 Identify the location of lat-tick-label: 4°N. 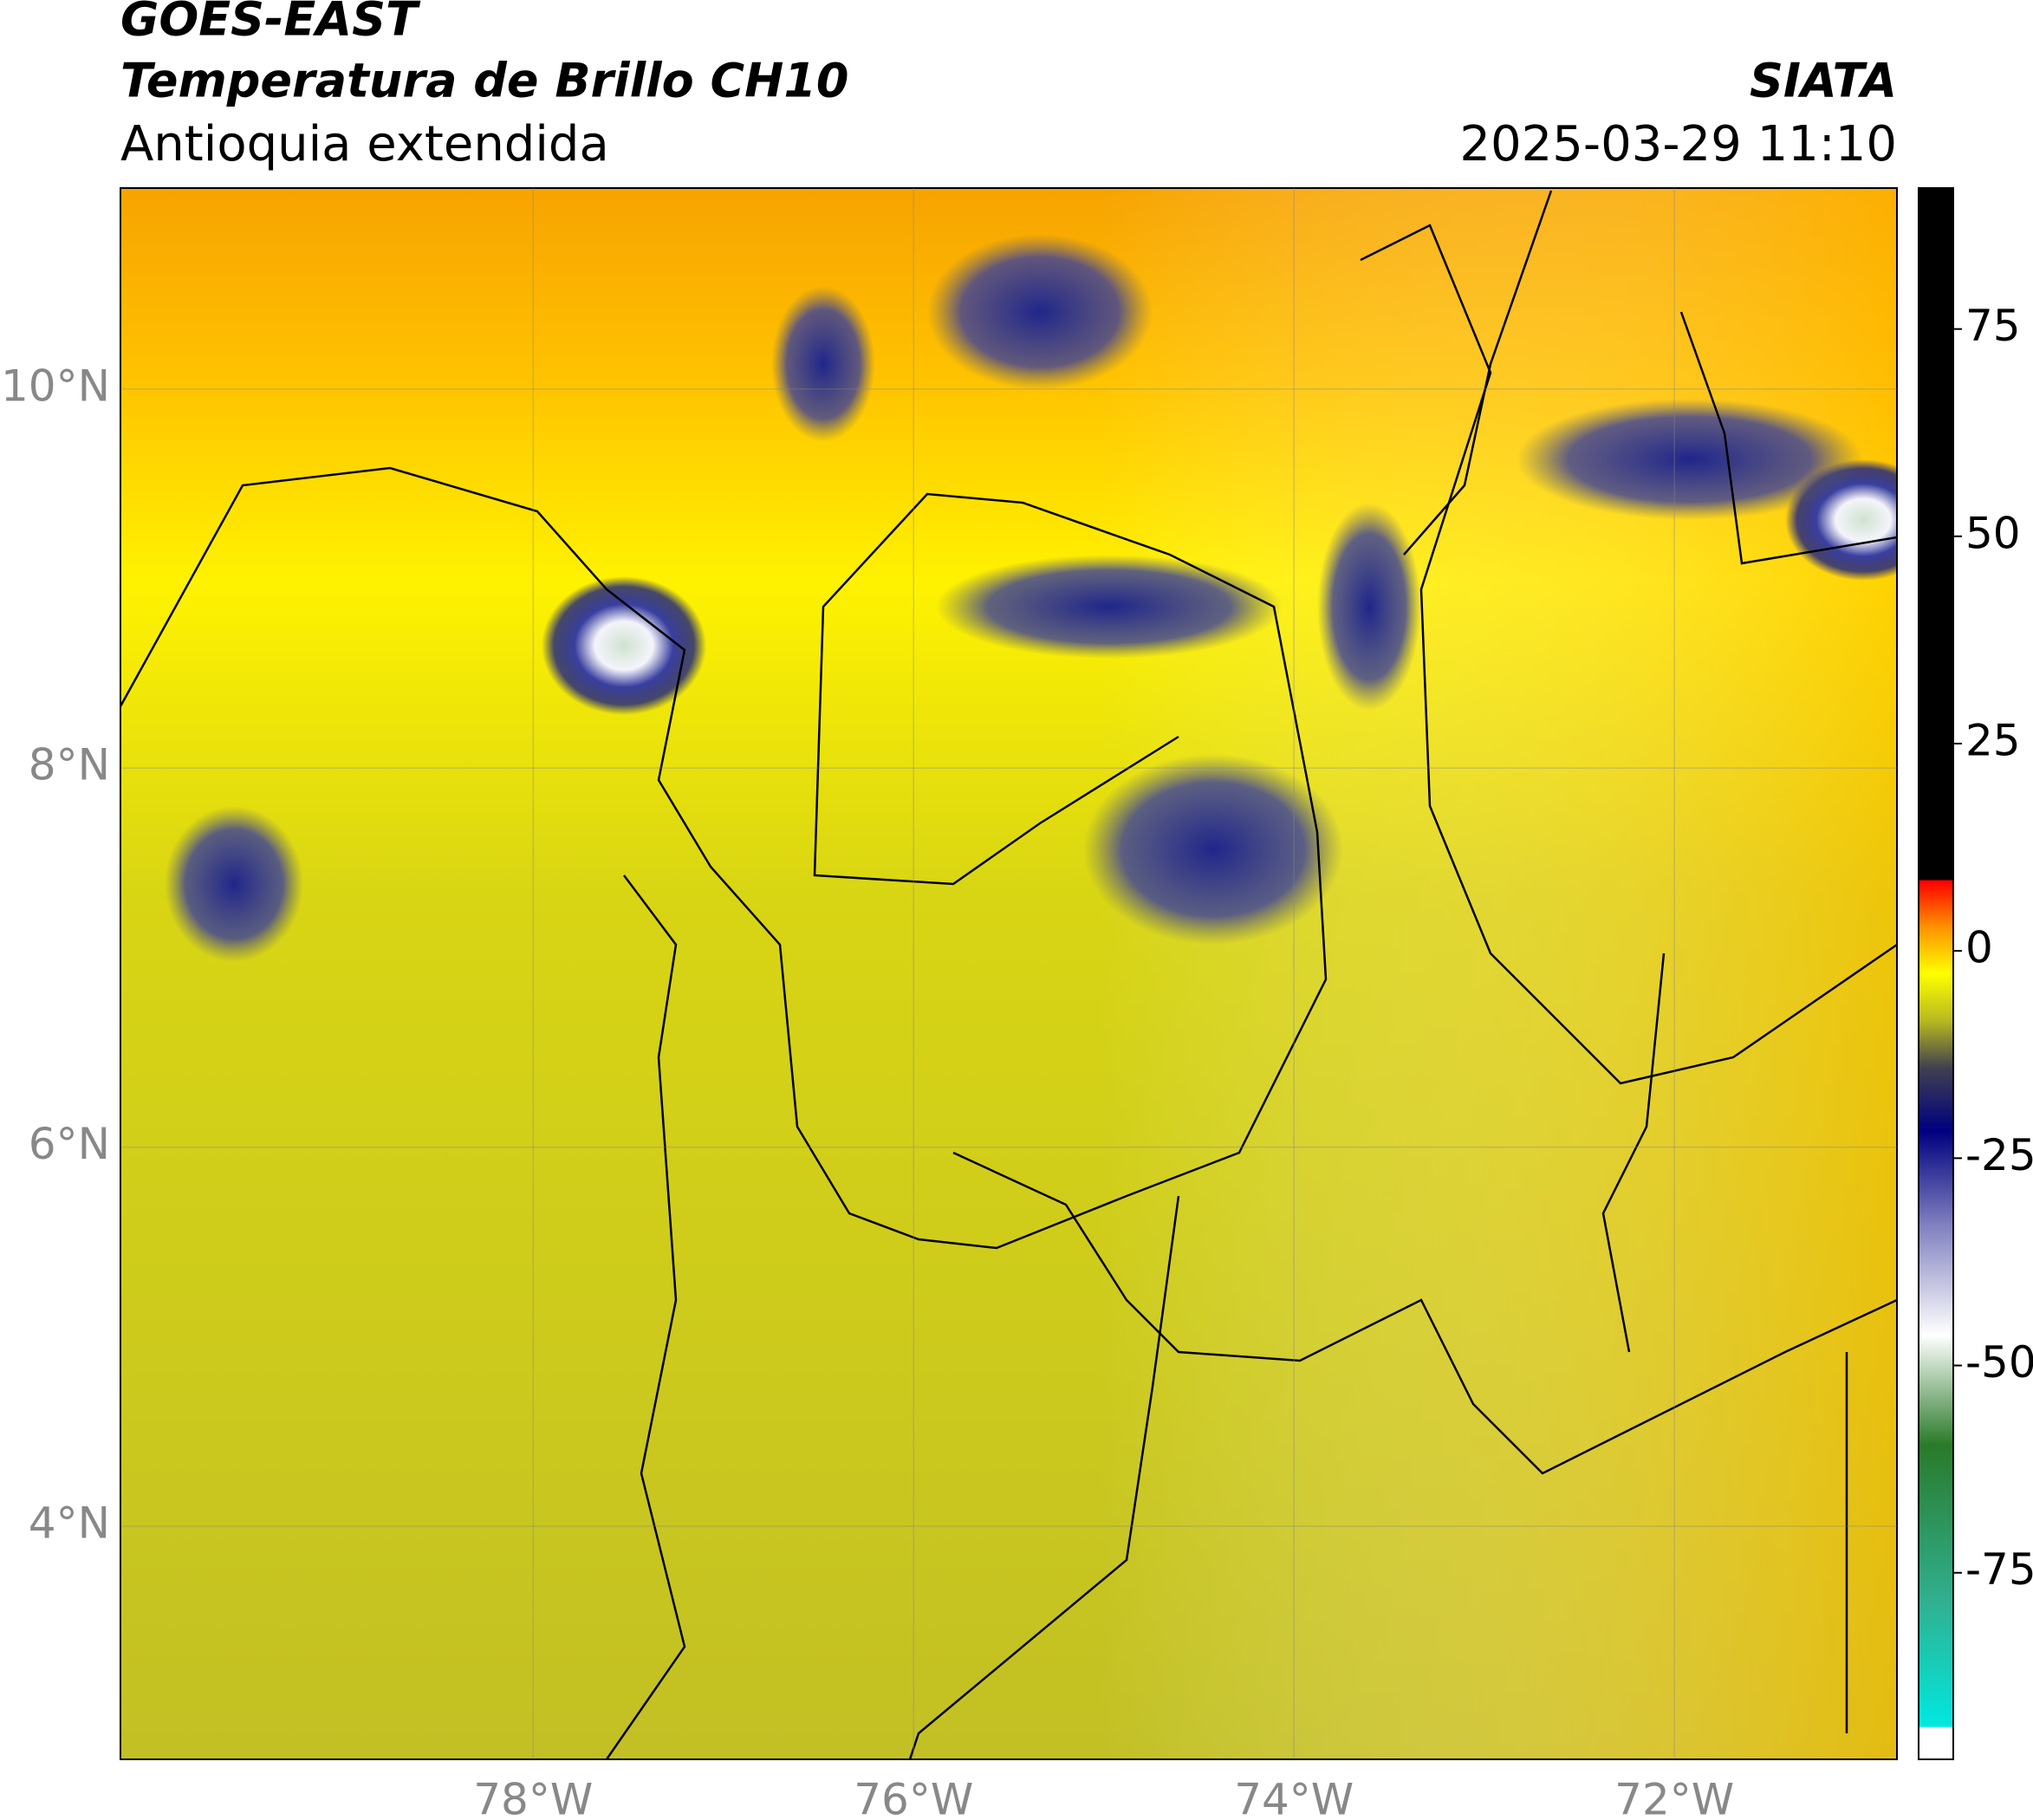
(69, 1523).